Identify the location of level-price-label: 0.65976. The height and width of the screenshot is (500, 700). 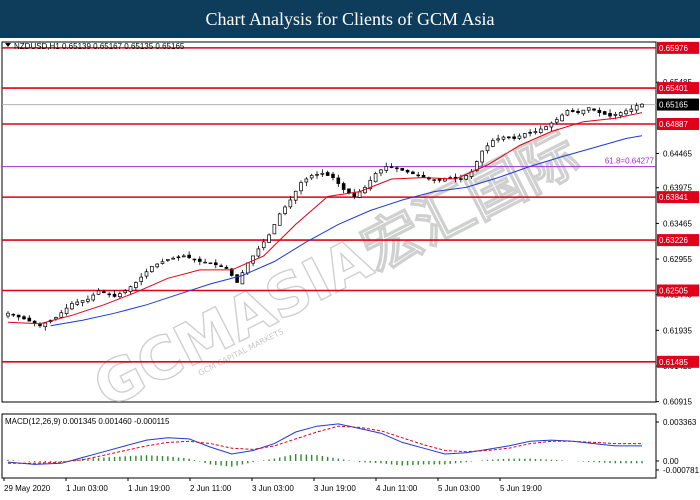
(673, 48).